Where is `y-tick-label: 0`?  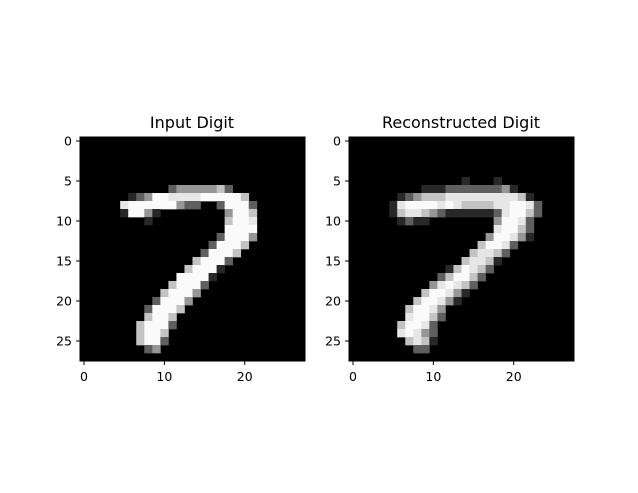
y-tick-label: 0 is located at coordinates (337, 141).